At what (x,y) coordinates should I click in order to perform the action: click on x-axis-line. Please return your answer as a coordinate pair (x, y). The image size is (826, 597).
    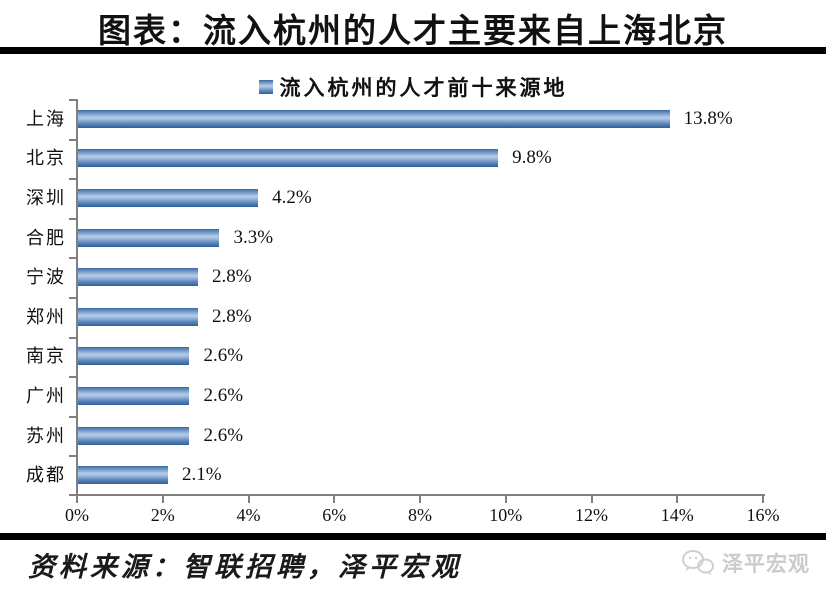
    Looking at the image, I should click on (420, 495).